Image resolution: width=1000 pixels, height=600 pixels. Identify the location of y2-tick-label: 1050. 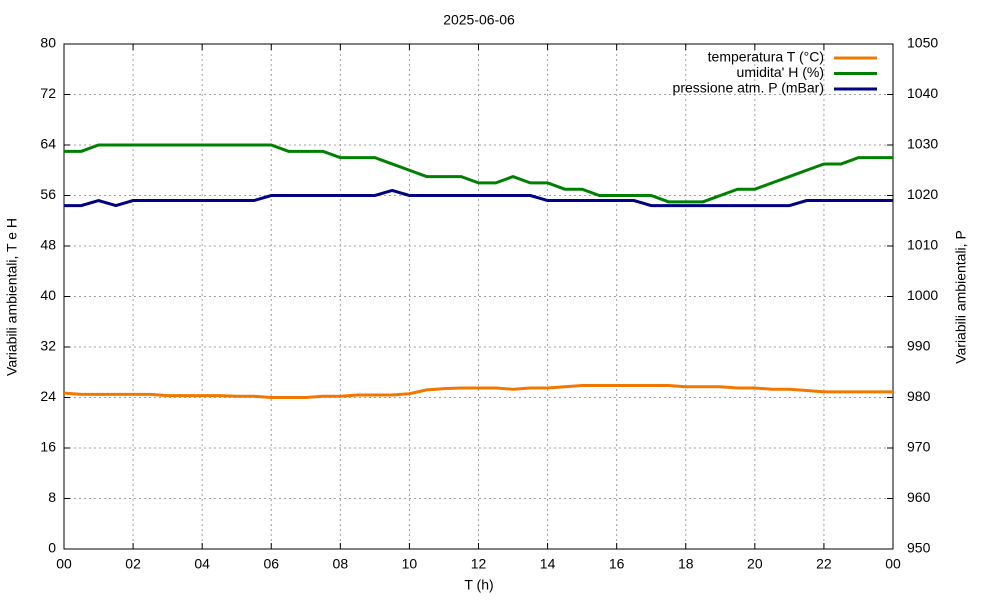
(922, 43).